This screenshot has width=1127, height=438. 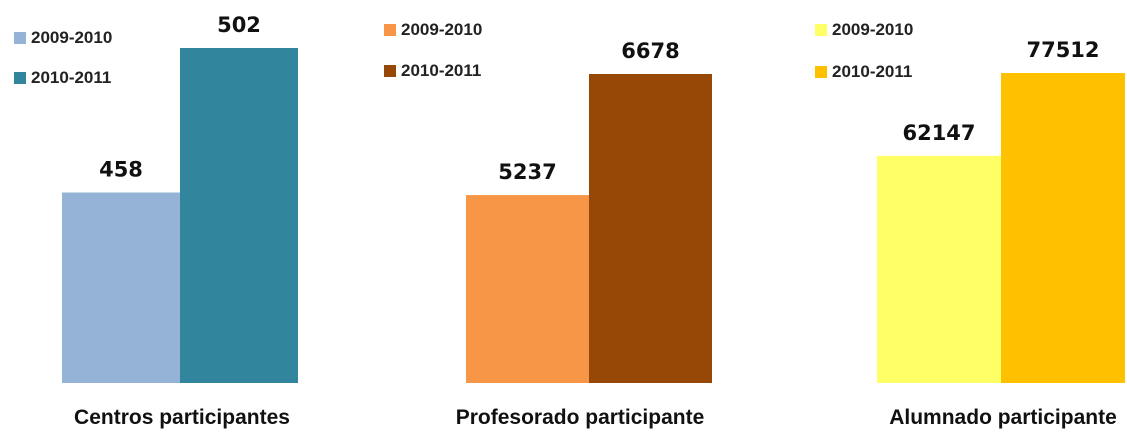 I want to click on data-label-2009-2010: 458, so click(x=121, y=170).